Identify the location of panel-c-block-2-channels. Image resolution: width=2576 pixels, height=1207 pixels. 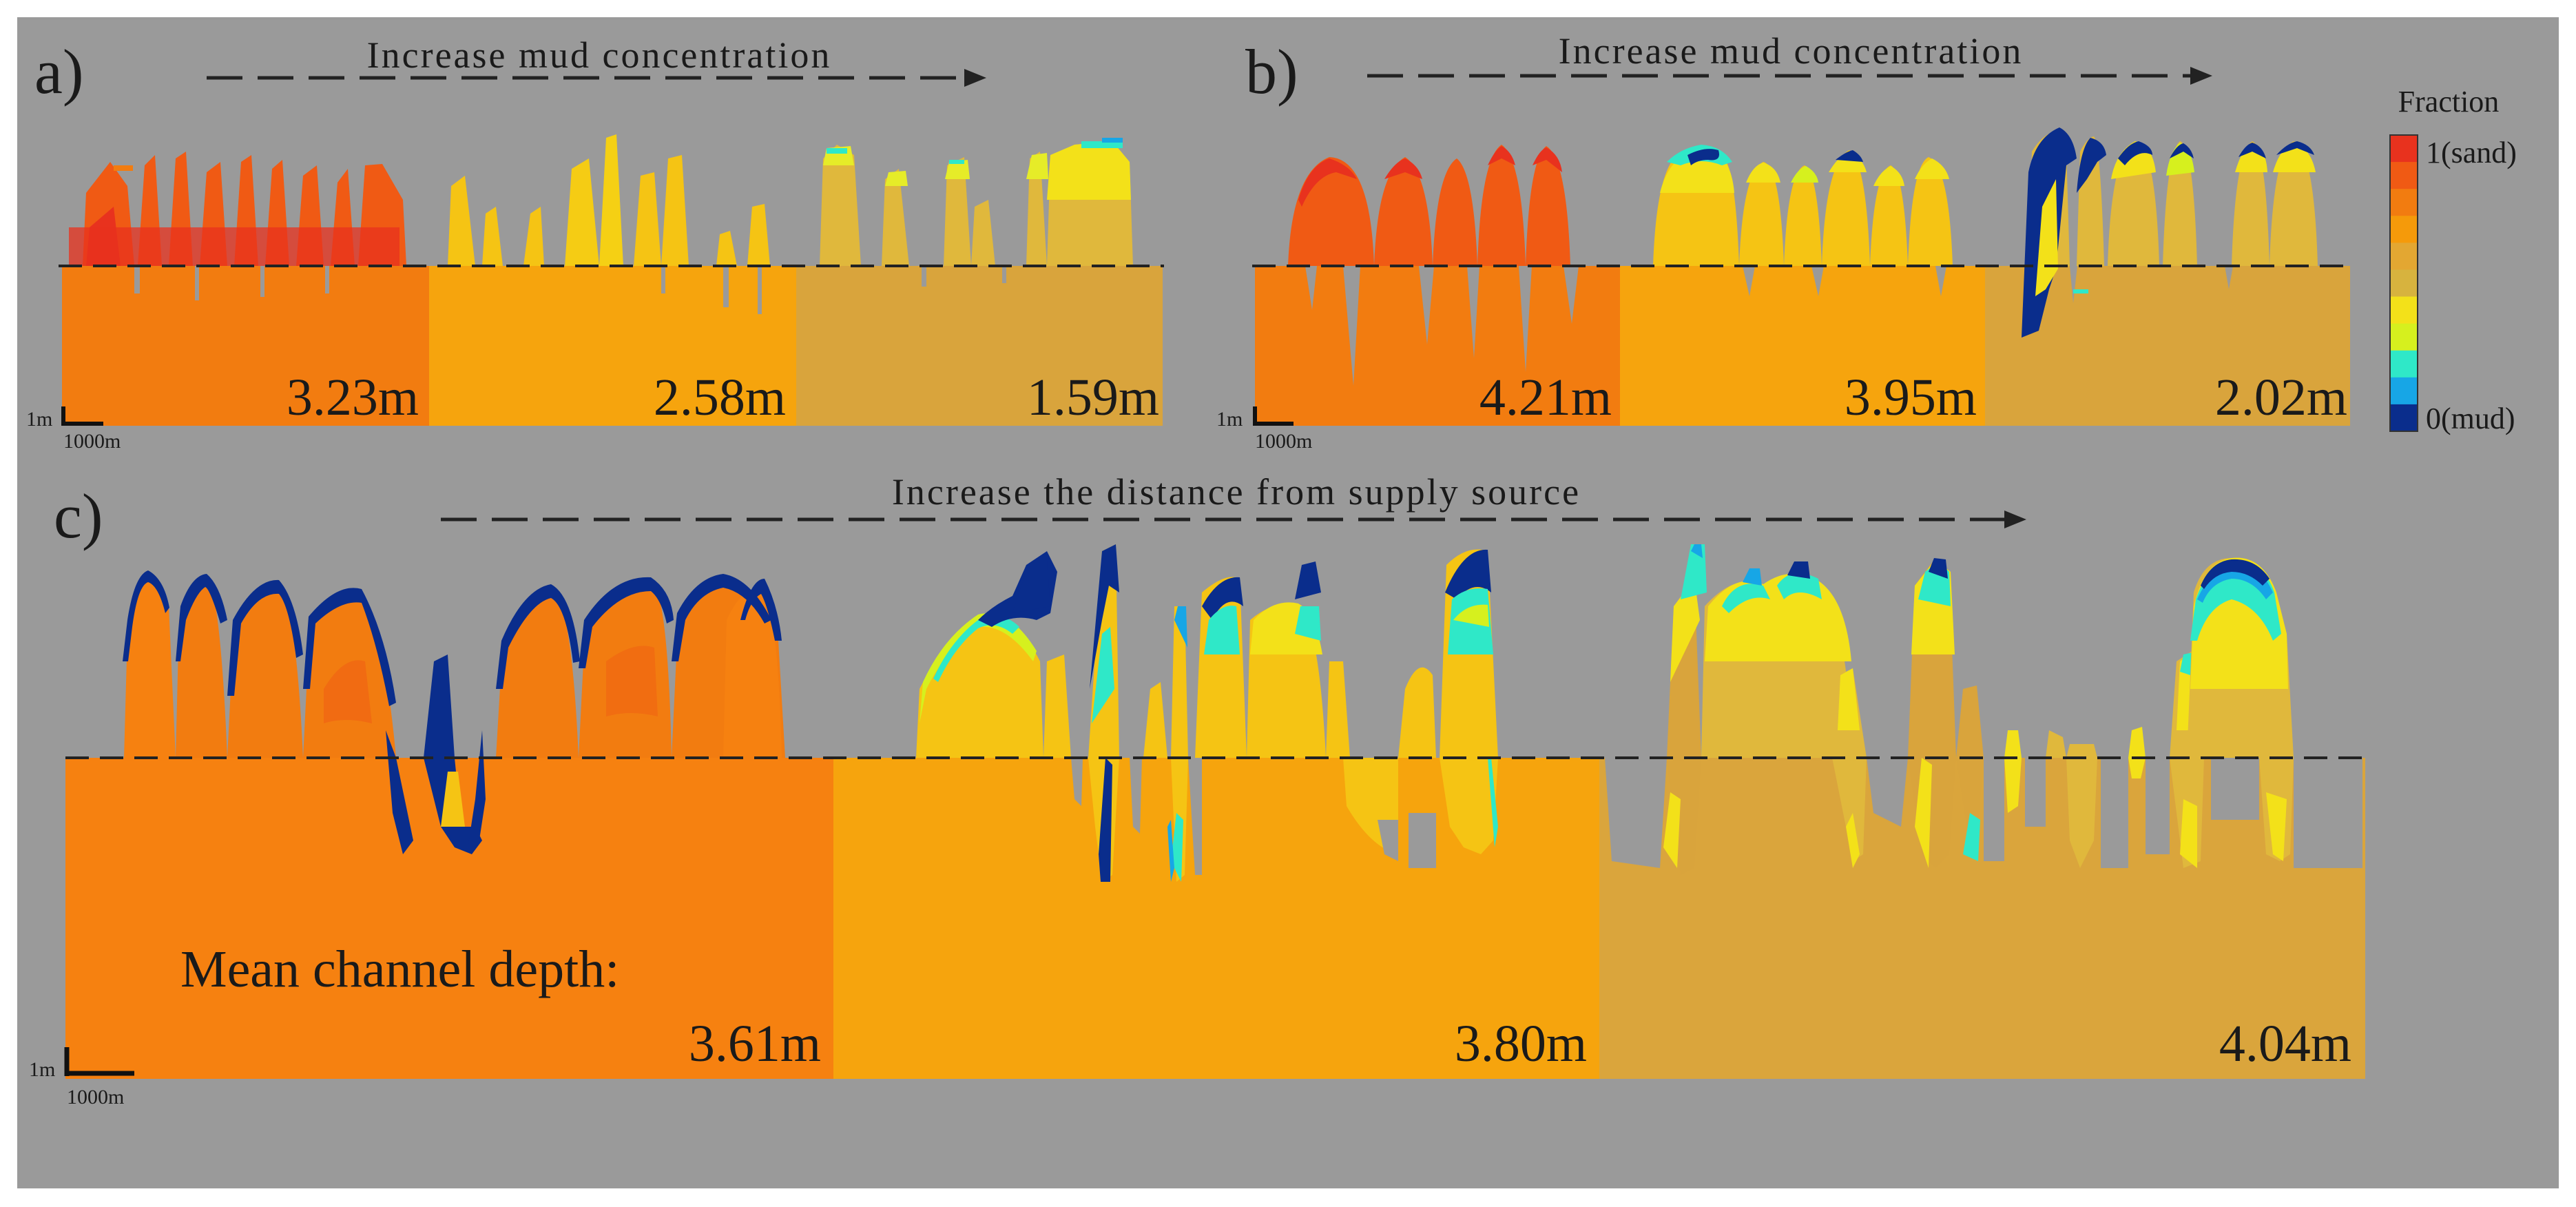
(1207, 713).